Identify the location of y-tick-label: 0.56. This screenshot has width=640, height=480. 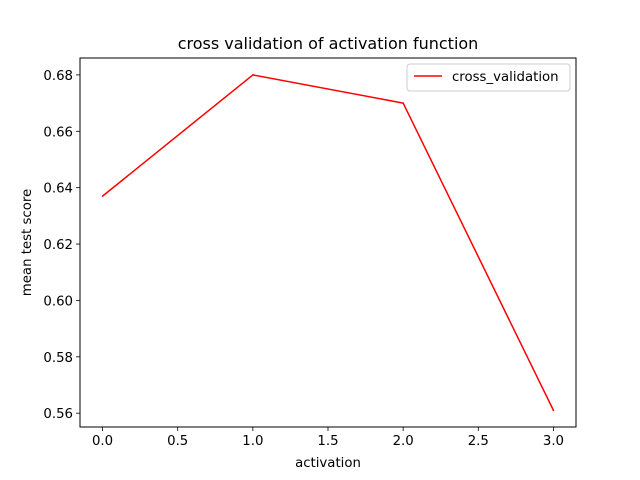
(58, 414).